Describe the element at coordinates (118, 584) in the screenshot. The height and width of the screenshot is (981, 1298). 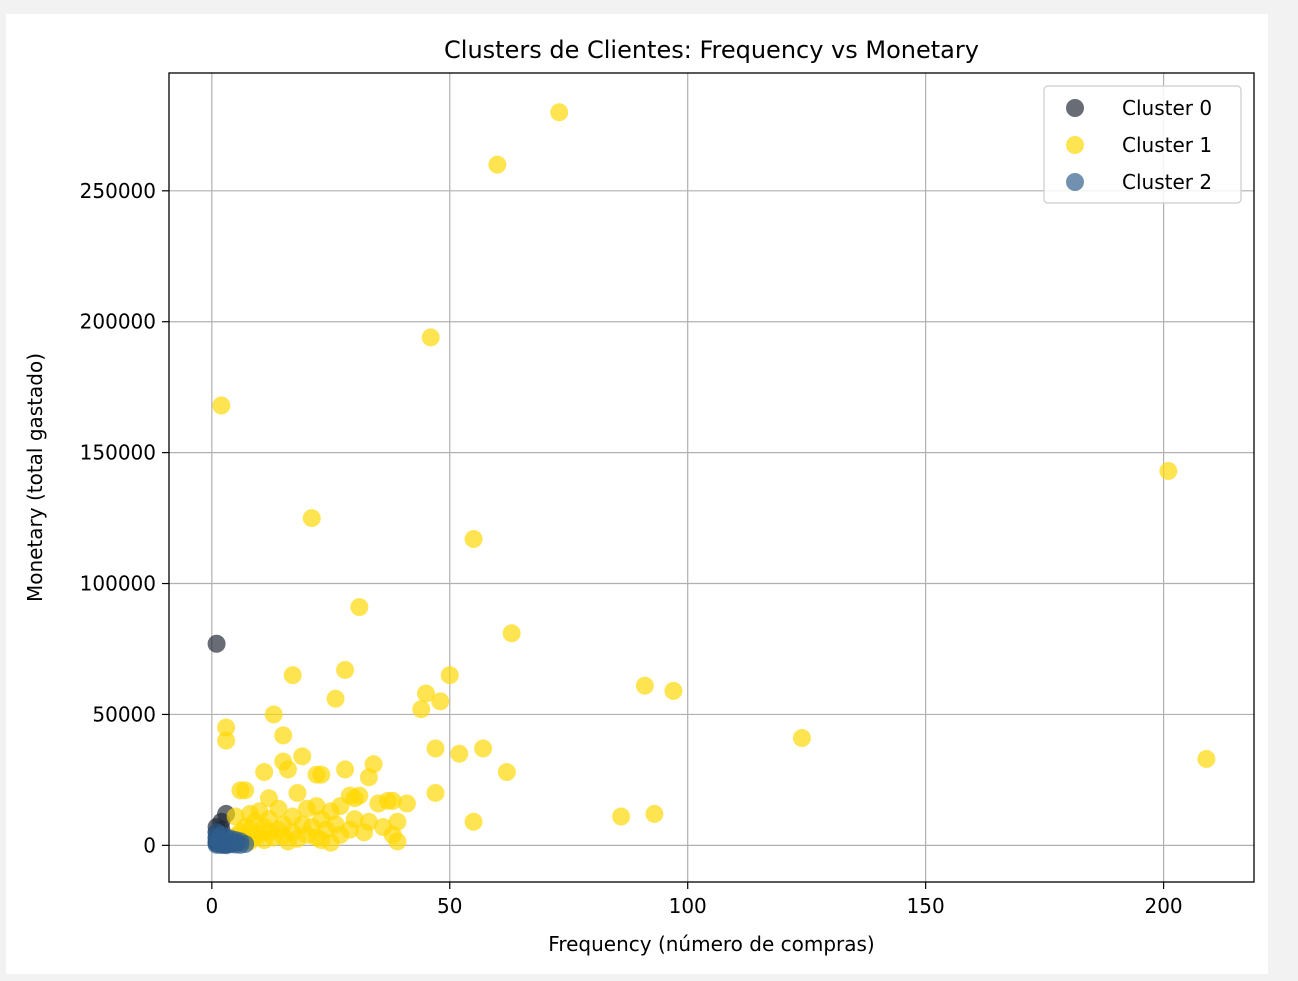
I see `y-tick-label: 100000` at that location.